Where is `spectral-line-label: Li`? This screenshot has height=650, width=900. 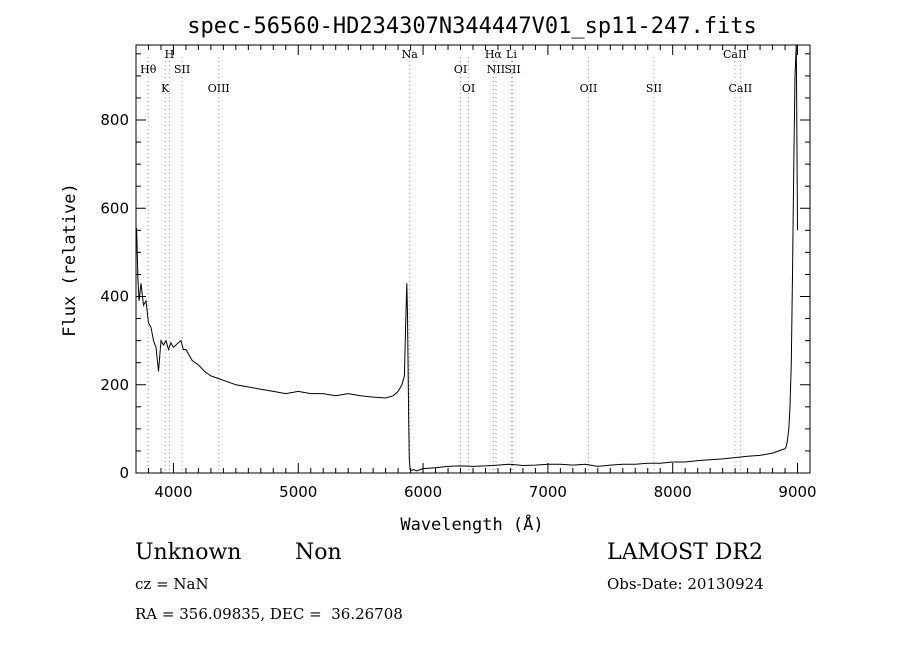 spectral-line-label: Li is located at coordinates (511, 54).